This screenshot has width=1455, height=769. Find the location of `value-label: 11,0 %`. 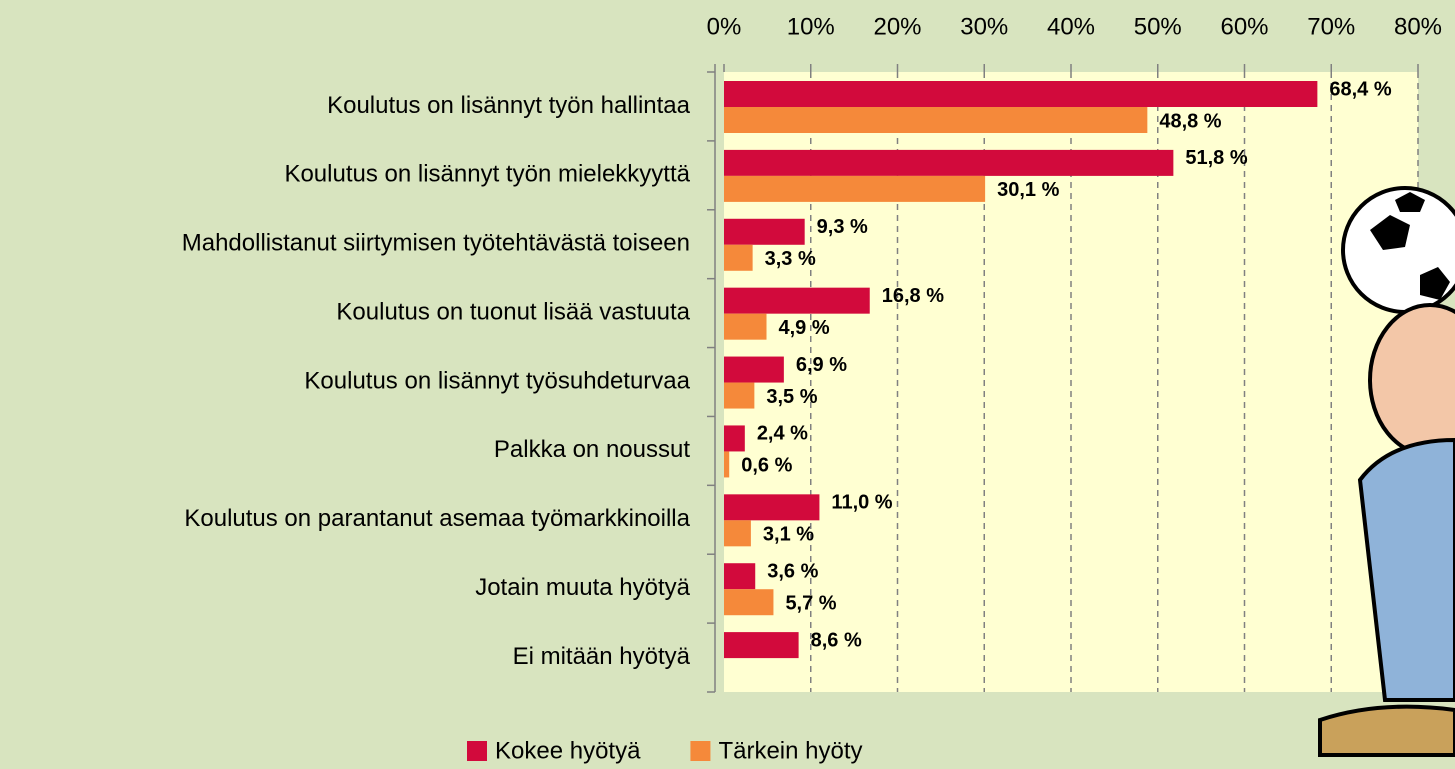

value-label: 11,0 % is located at coordinates (861, 503).